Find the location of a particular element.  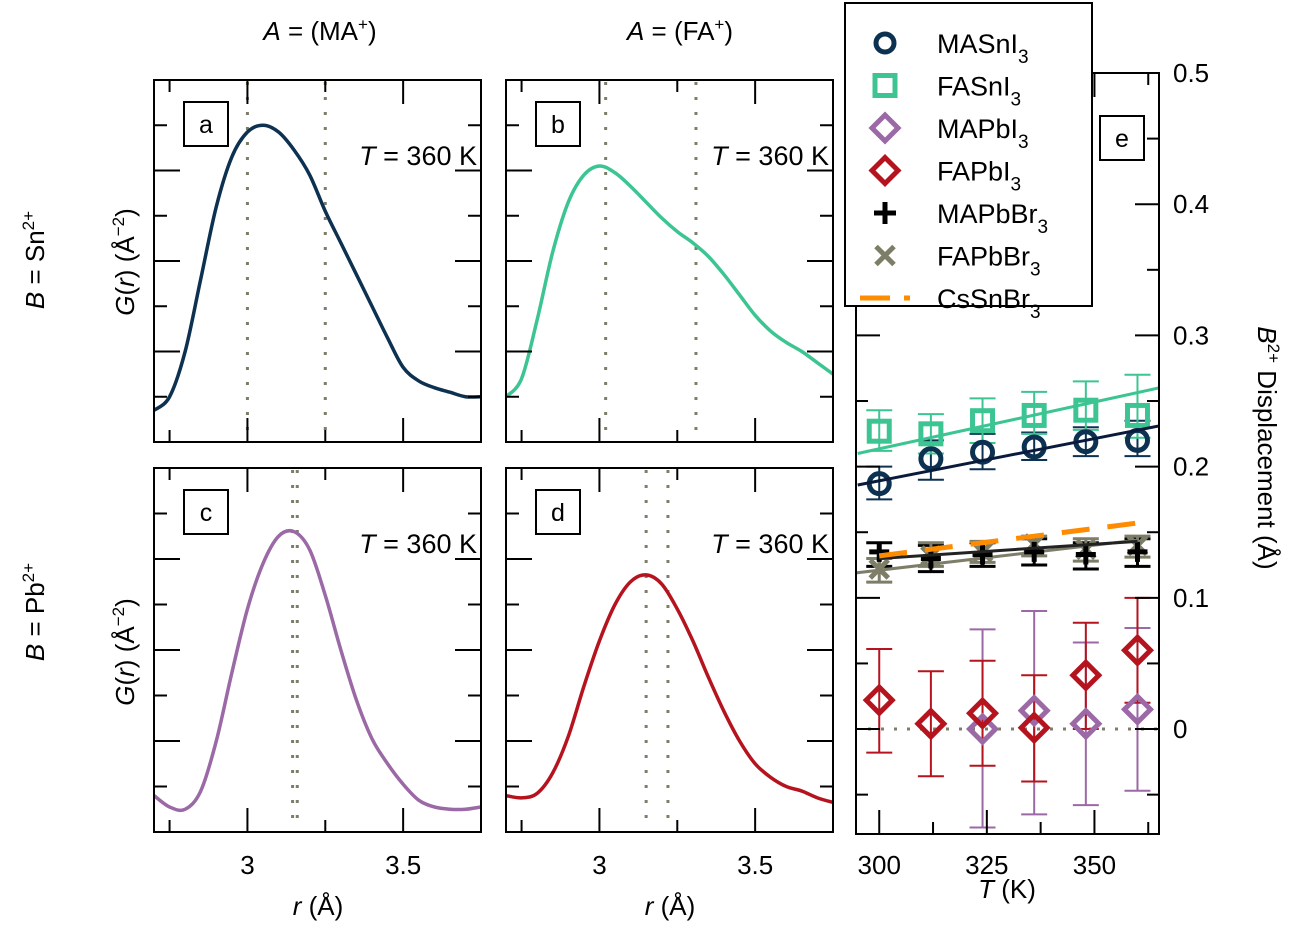

fit-line-FASnI3 is located at coordinates (1008, 420).